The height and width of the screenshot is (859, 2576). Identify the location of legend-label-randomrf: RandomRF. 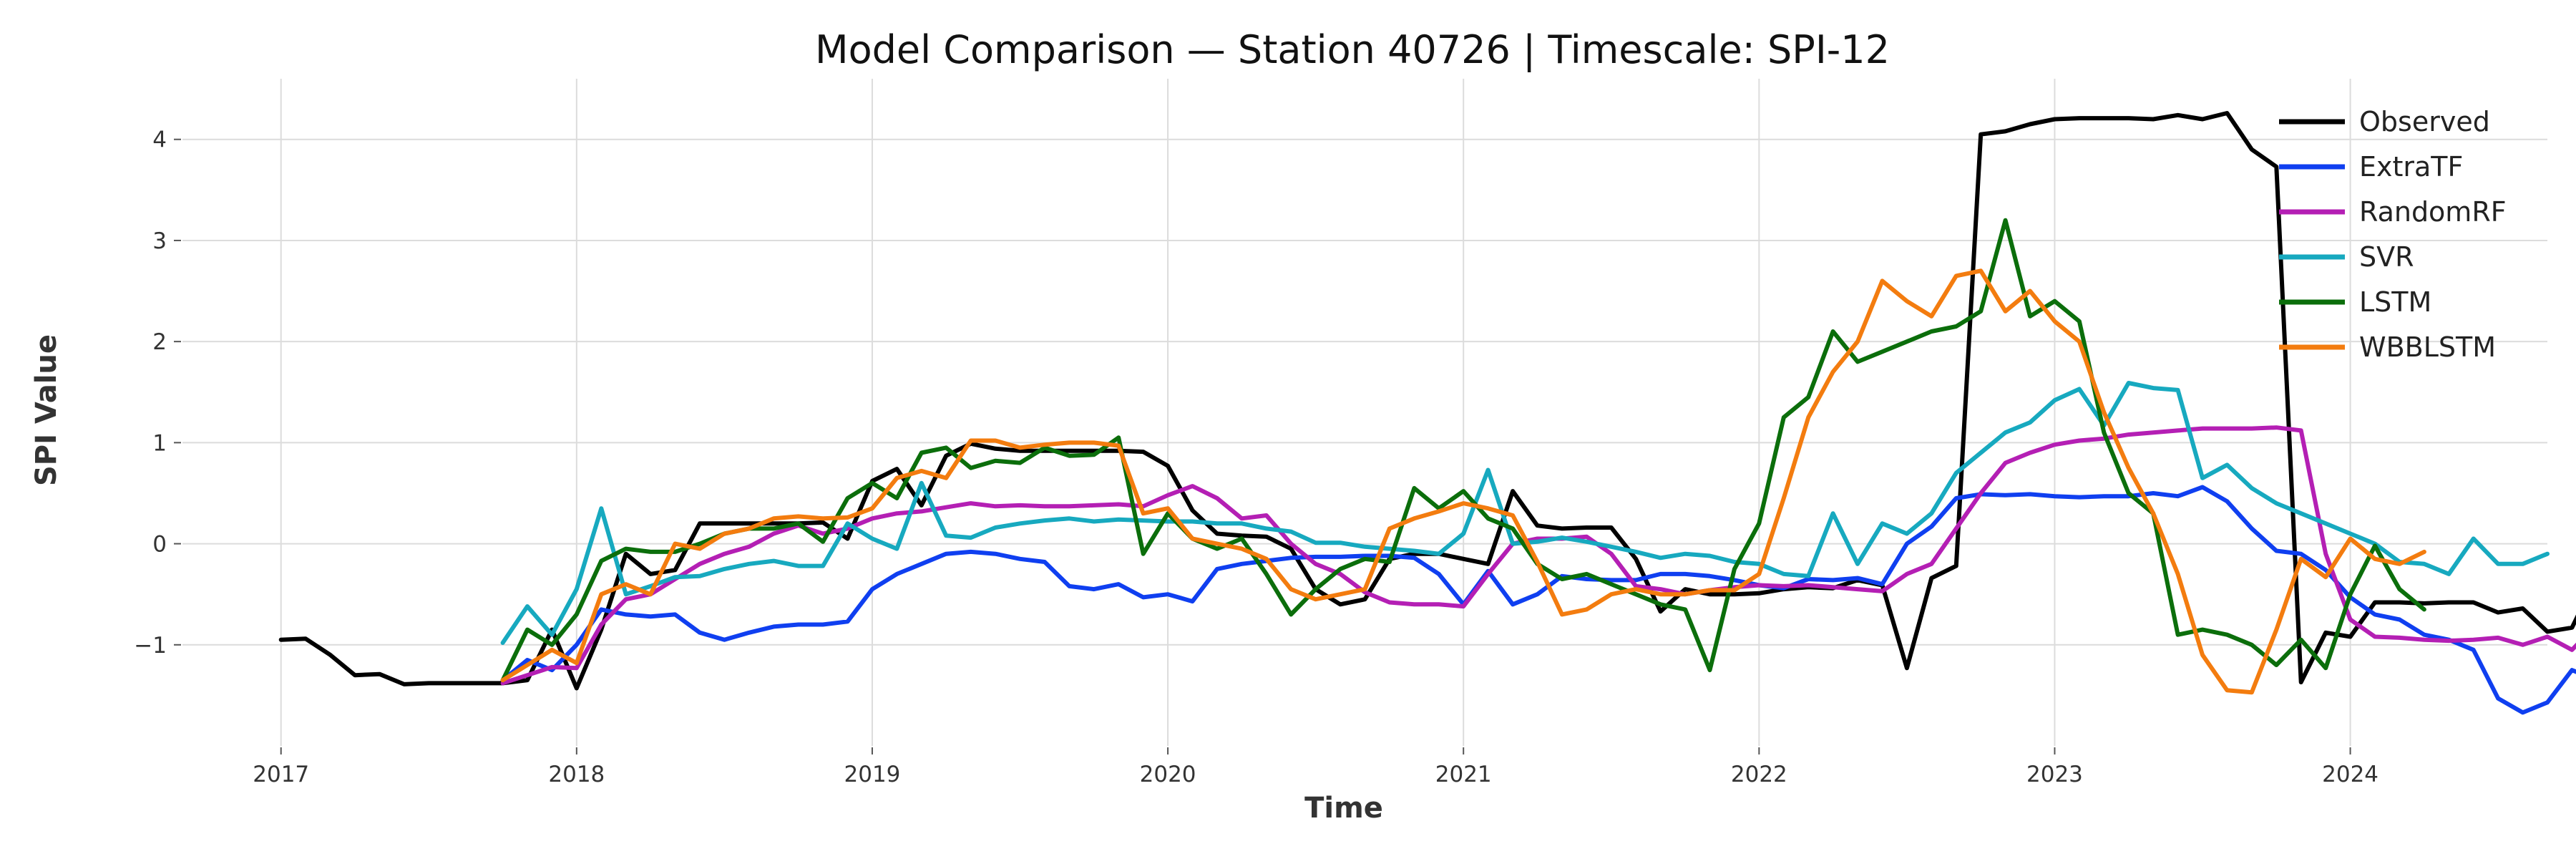
(2433, 212).